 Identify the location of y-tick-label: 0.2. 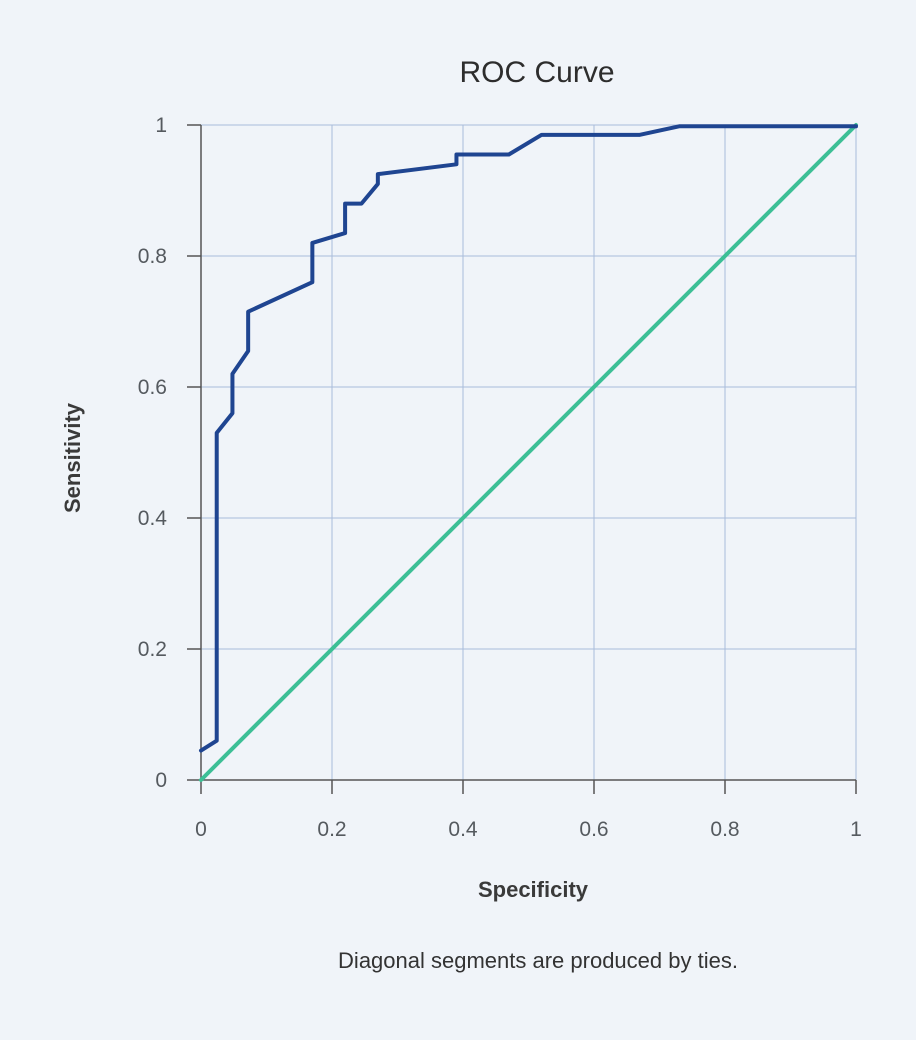
(152, 649).